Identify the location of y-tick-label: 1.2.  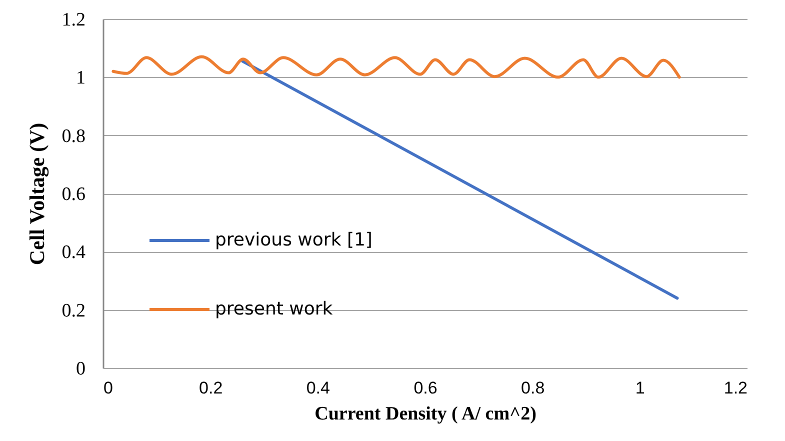
(74, 20).